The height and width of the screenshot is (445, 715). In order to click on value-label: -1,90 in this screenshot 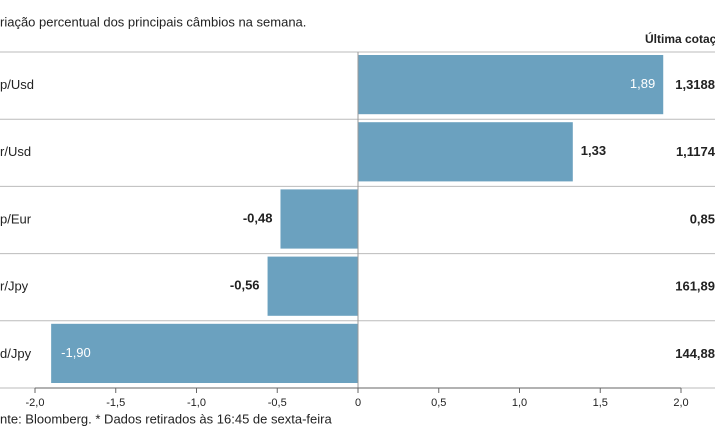, I will do `click(76, 352)`.